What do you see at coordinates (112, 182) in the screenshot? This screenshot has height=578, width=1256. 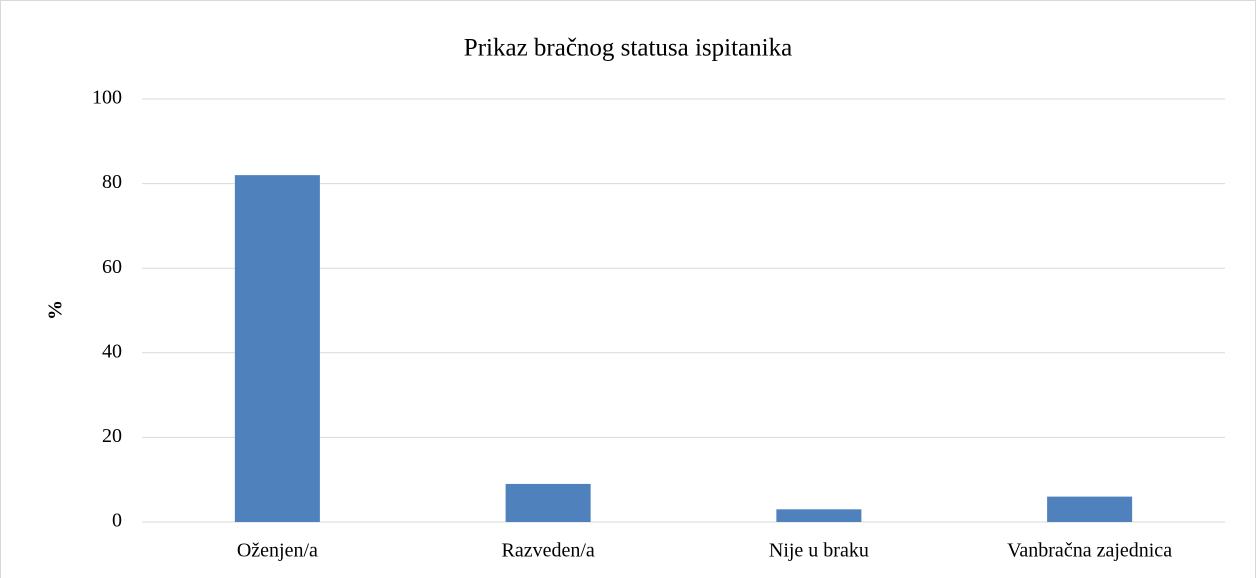 I see `y-tick-label: 80` at bounding box center [112, 182].